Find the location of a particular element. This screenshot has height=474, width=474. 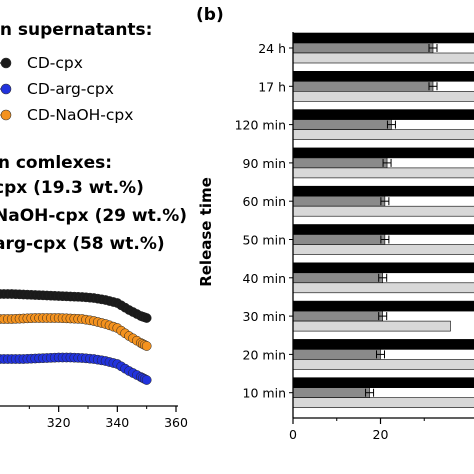

panel-label-b: (b) is located at coordinates (210, 15).